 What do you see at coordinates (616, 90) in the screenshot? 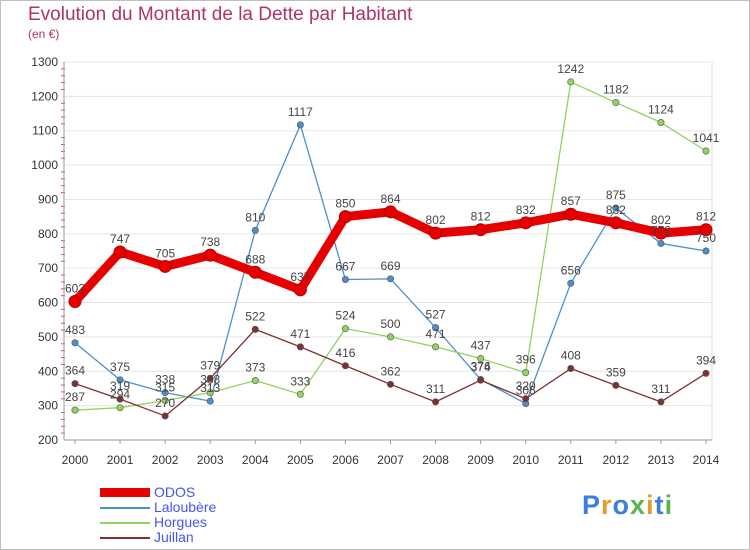
I see `data-label: 1182` at bounding box center [616, 90].